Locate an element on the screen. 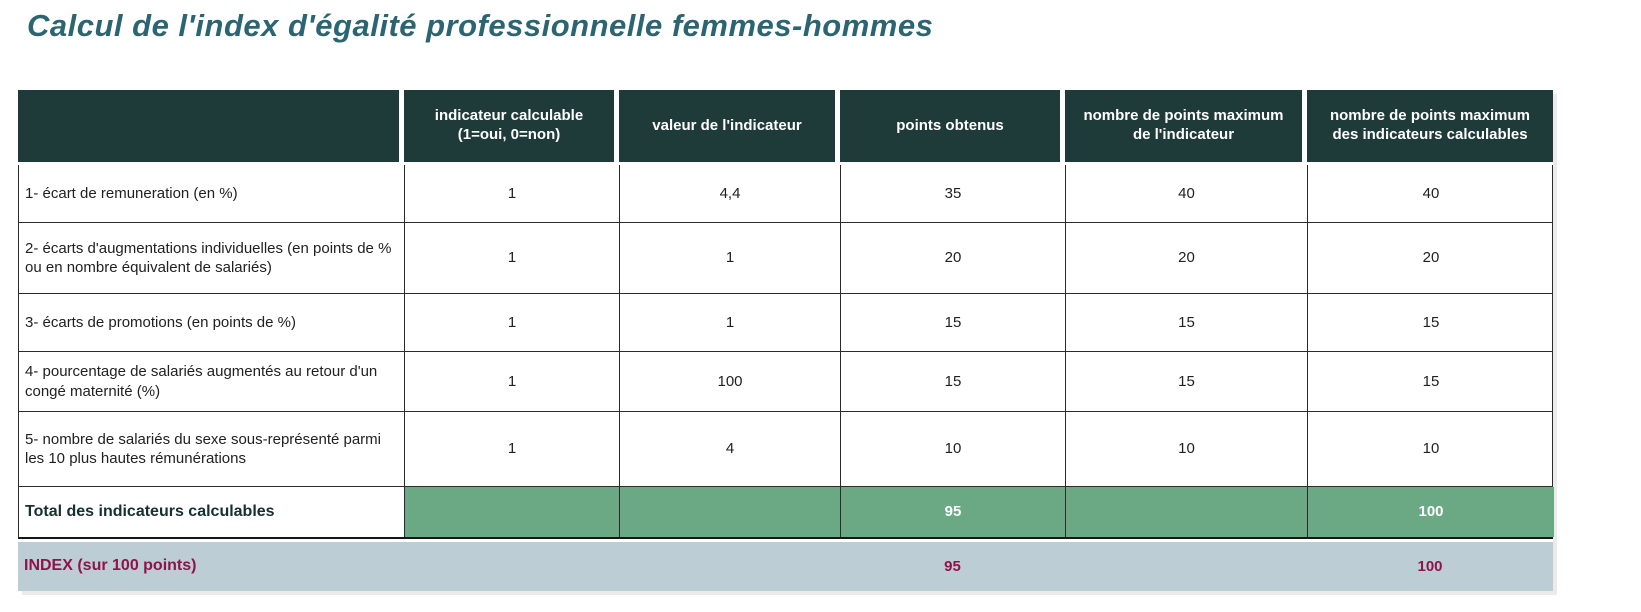 The image size is (1641, 612). total-cell-valeur-indicateur is located at coordinates (730, 512).